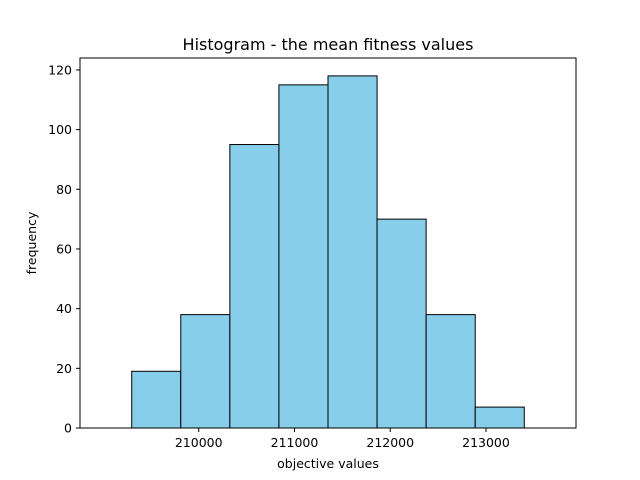 This screenshot has width=640, height=480. I want to click on x-axis-ticks: 210000 211000 212000 213000, so click(342, 439).